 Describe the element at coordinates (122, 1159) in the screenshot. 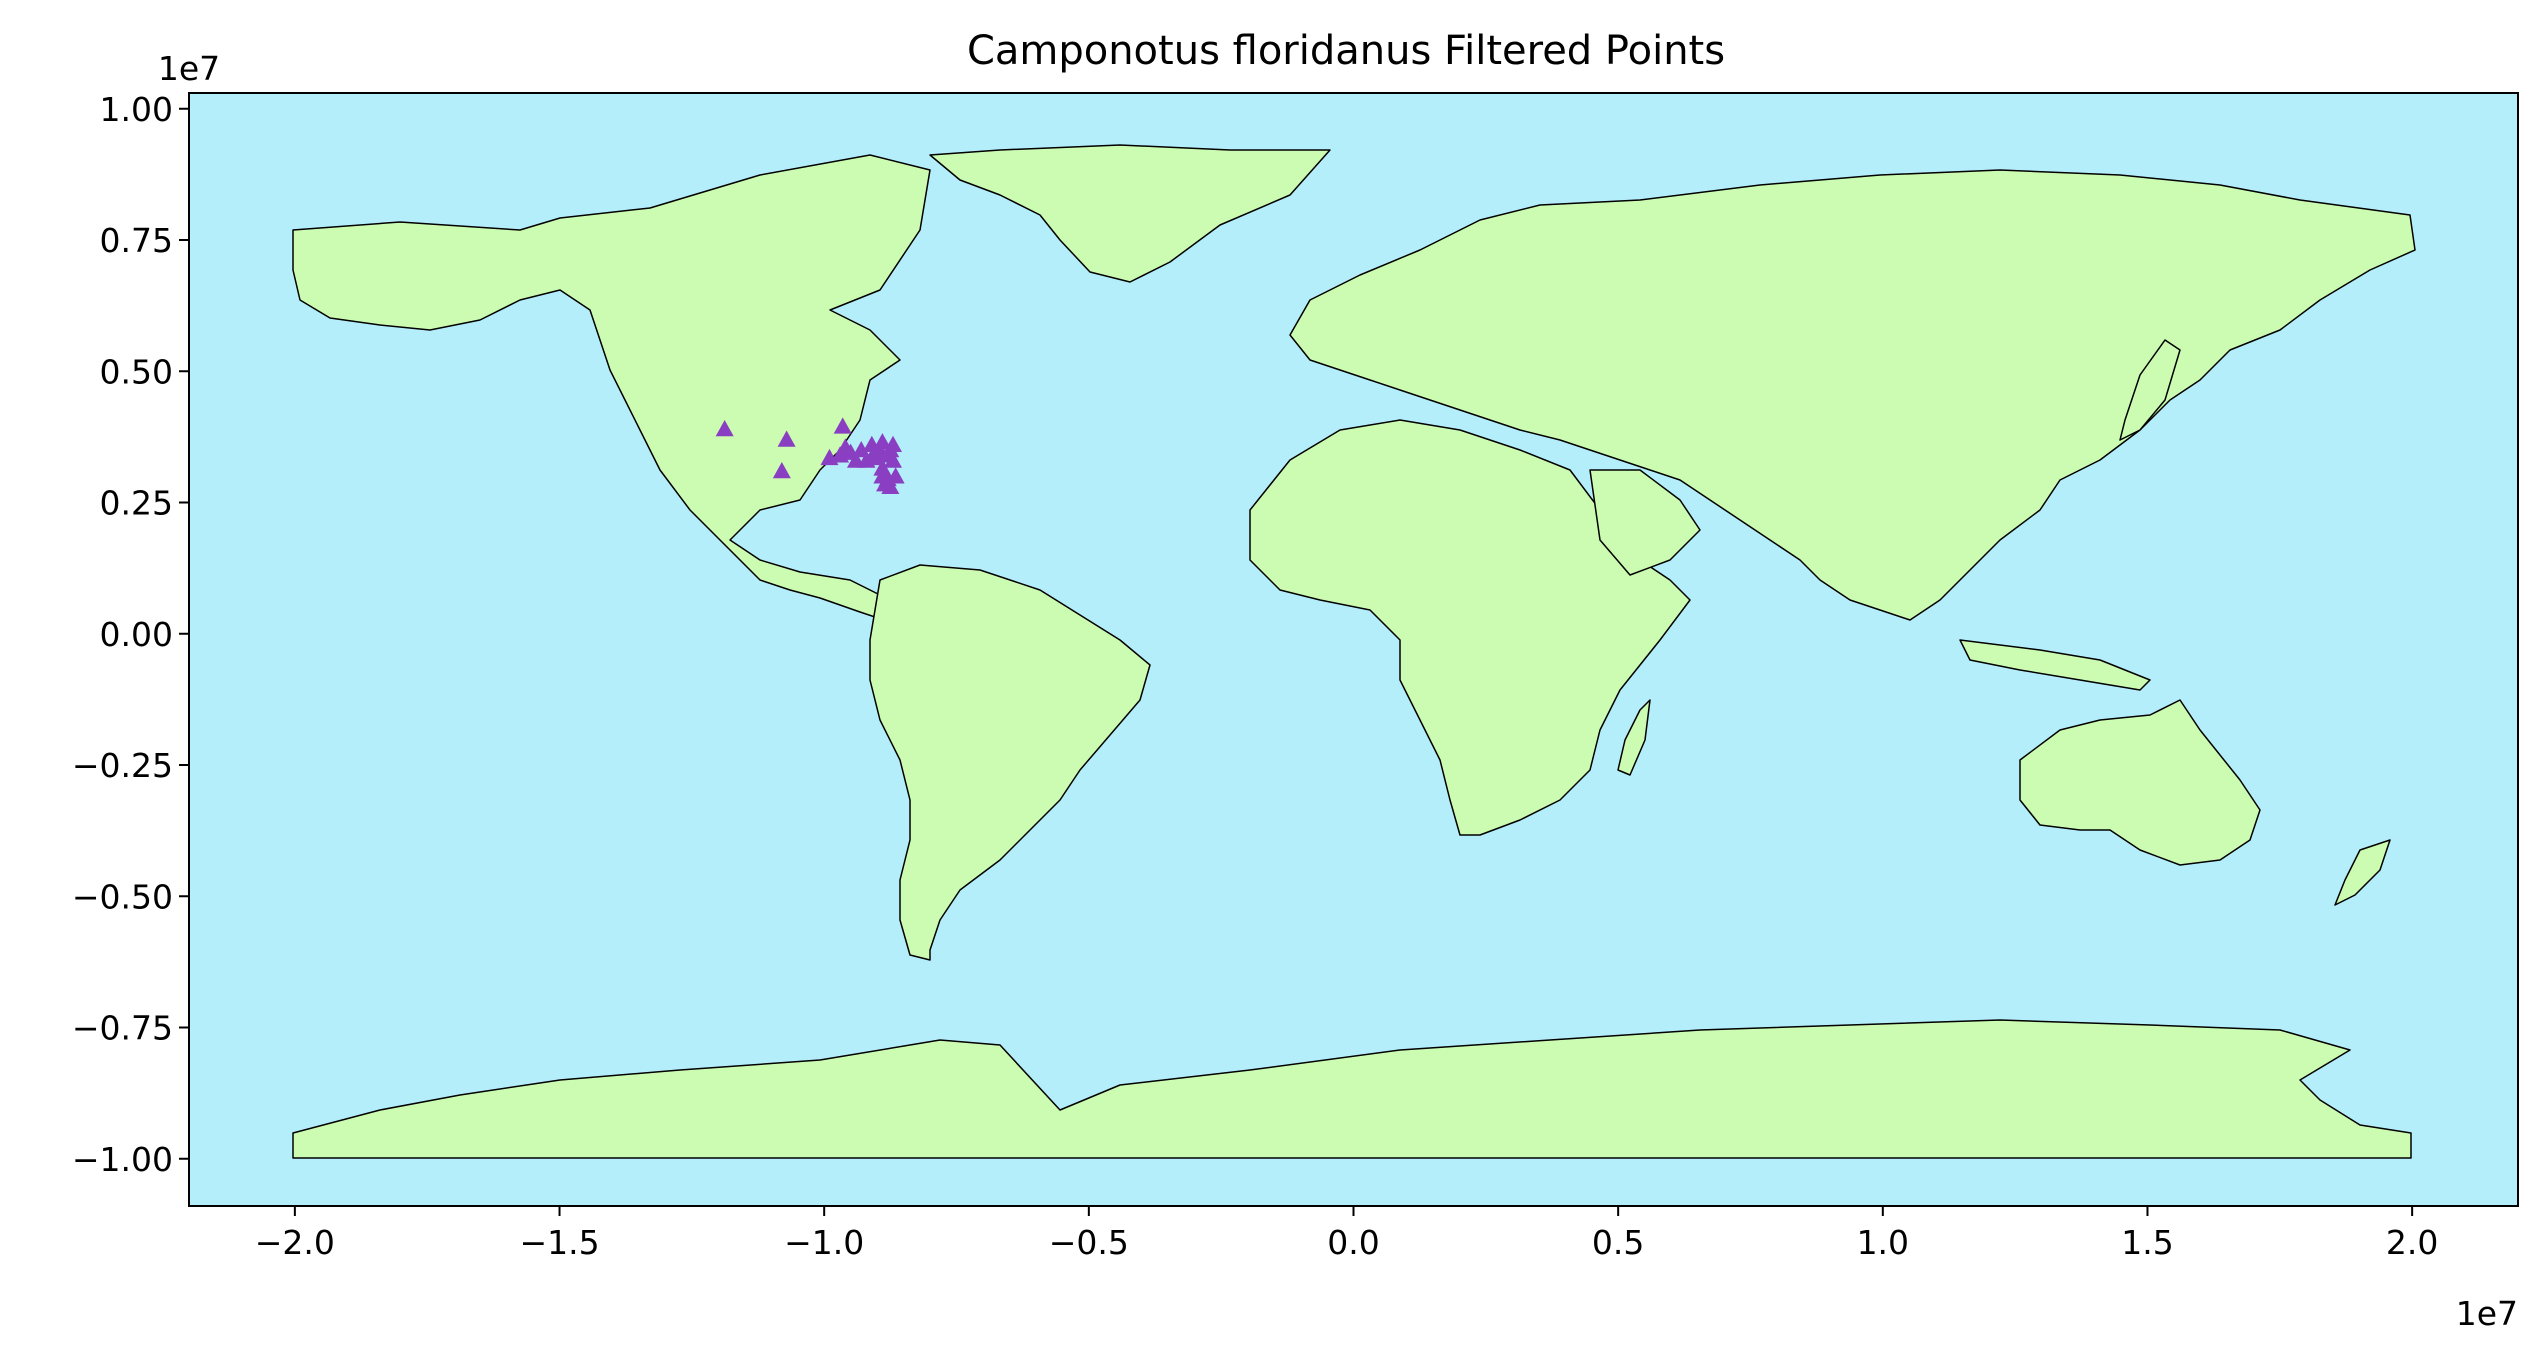

I see `y-tick-label: −1.00` at that location.